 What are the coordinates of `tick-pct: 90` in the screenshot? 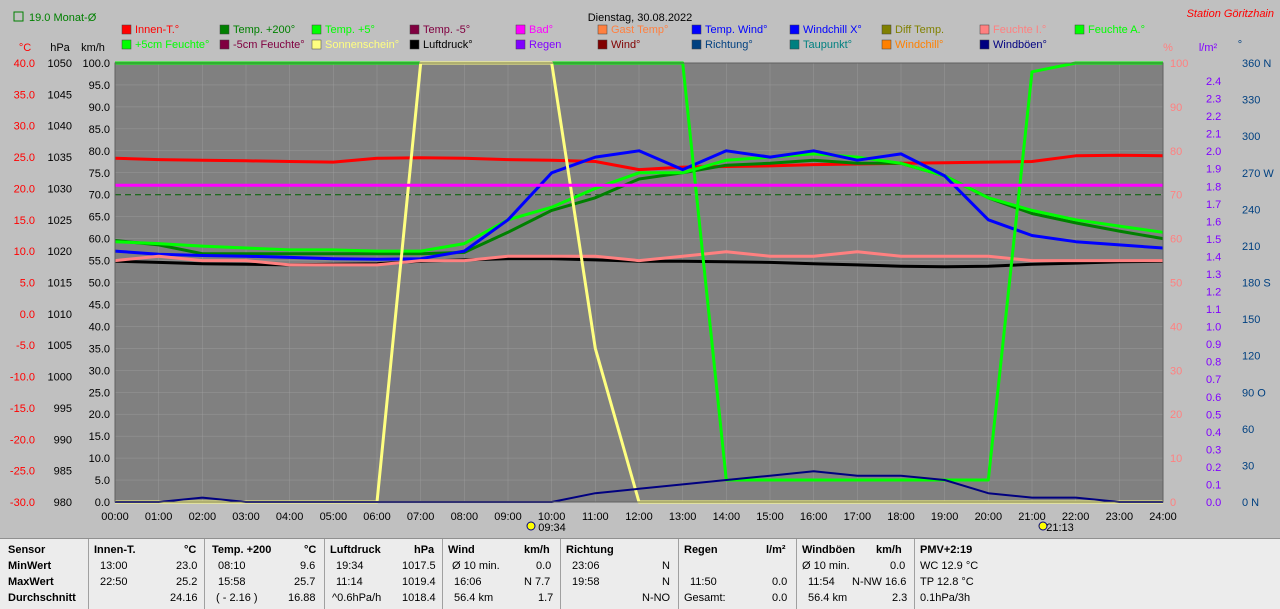 It's located at (1176, 108).